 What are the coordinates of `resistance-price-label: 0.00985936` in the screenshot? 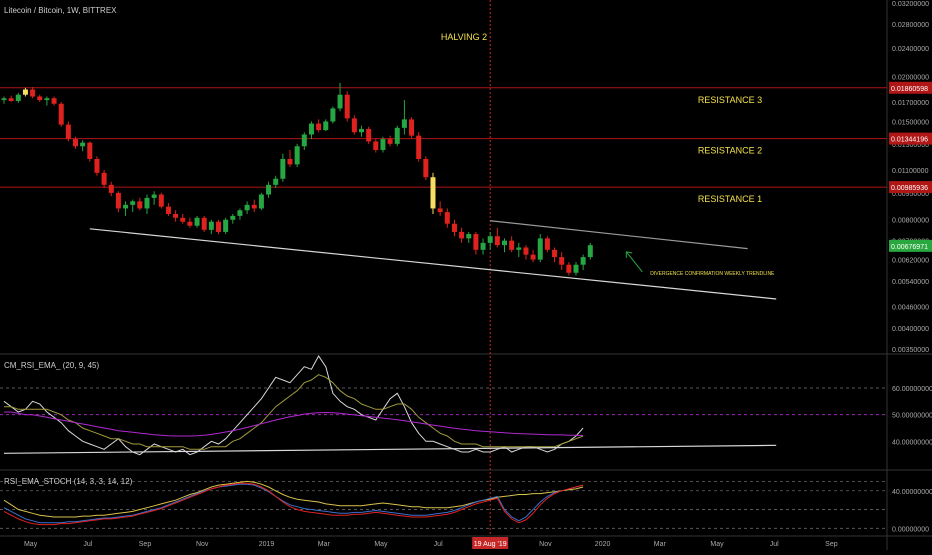 It's located at (909, 188).